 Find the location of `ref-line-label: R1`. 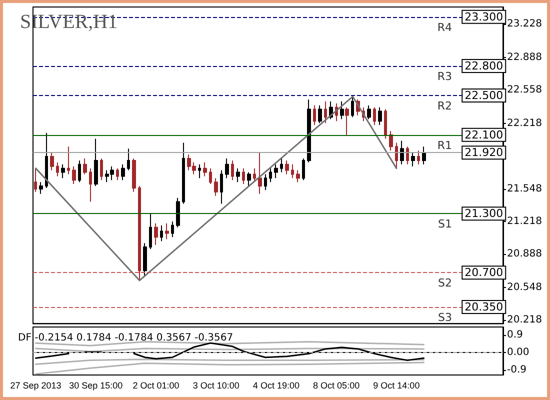

ref-line-label: R1 is located at coordinates (444, 145).